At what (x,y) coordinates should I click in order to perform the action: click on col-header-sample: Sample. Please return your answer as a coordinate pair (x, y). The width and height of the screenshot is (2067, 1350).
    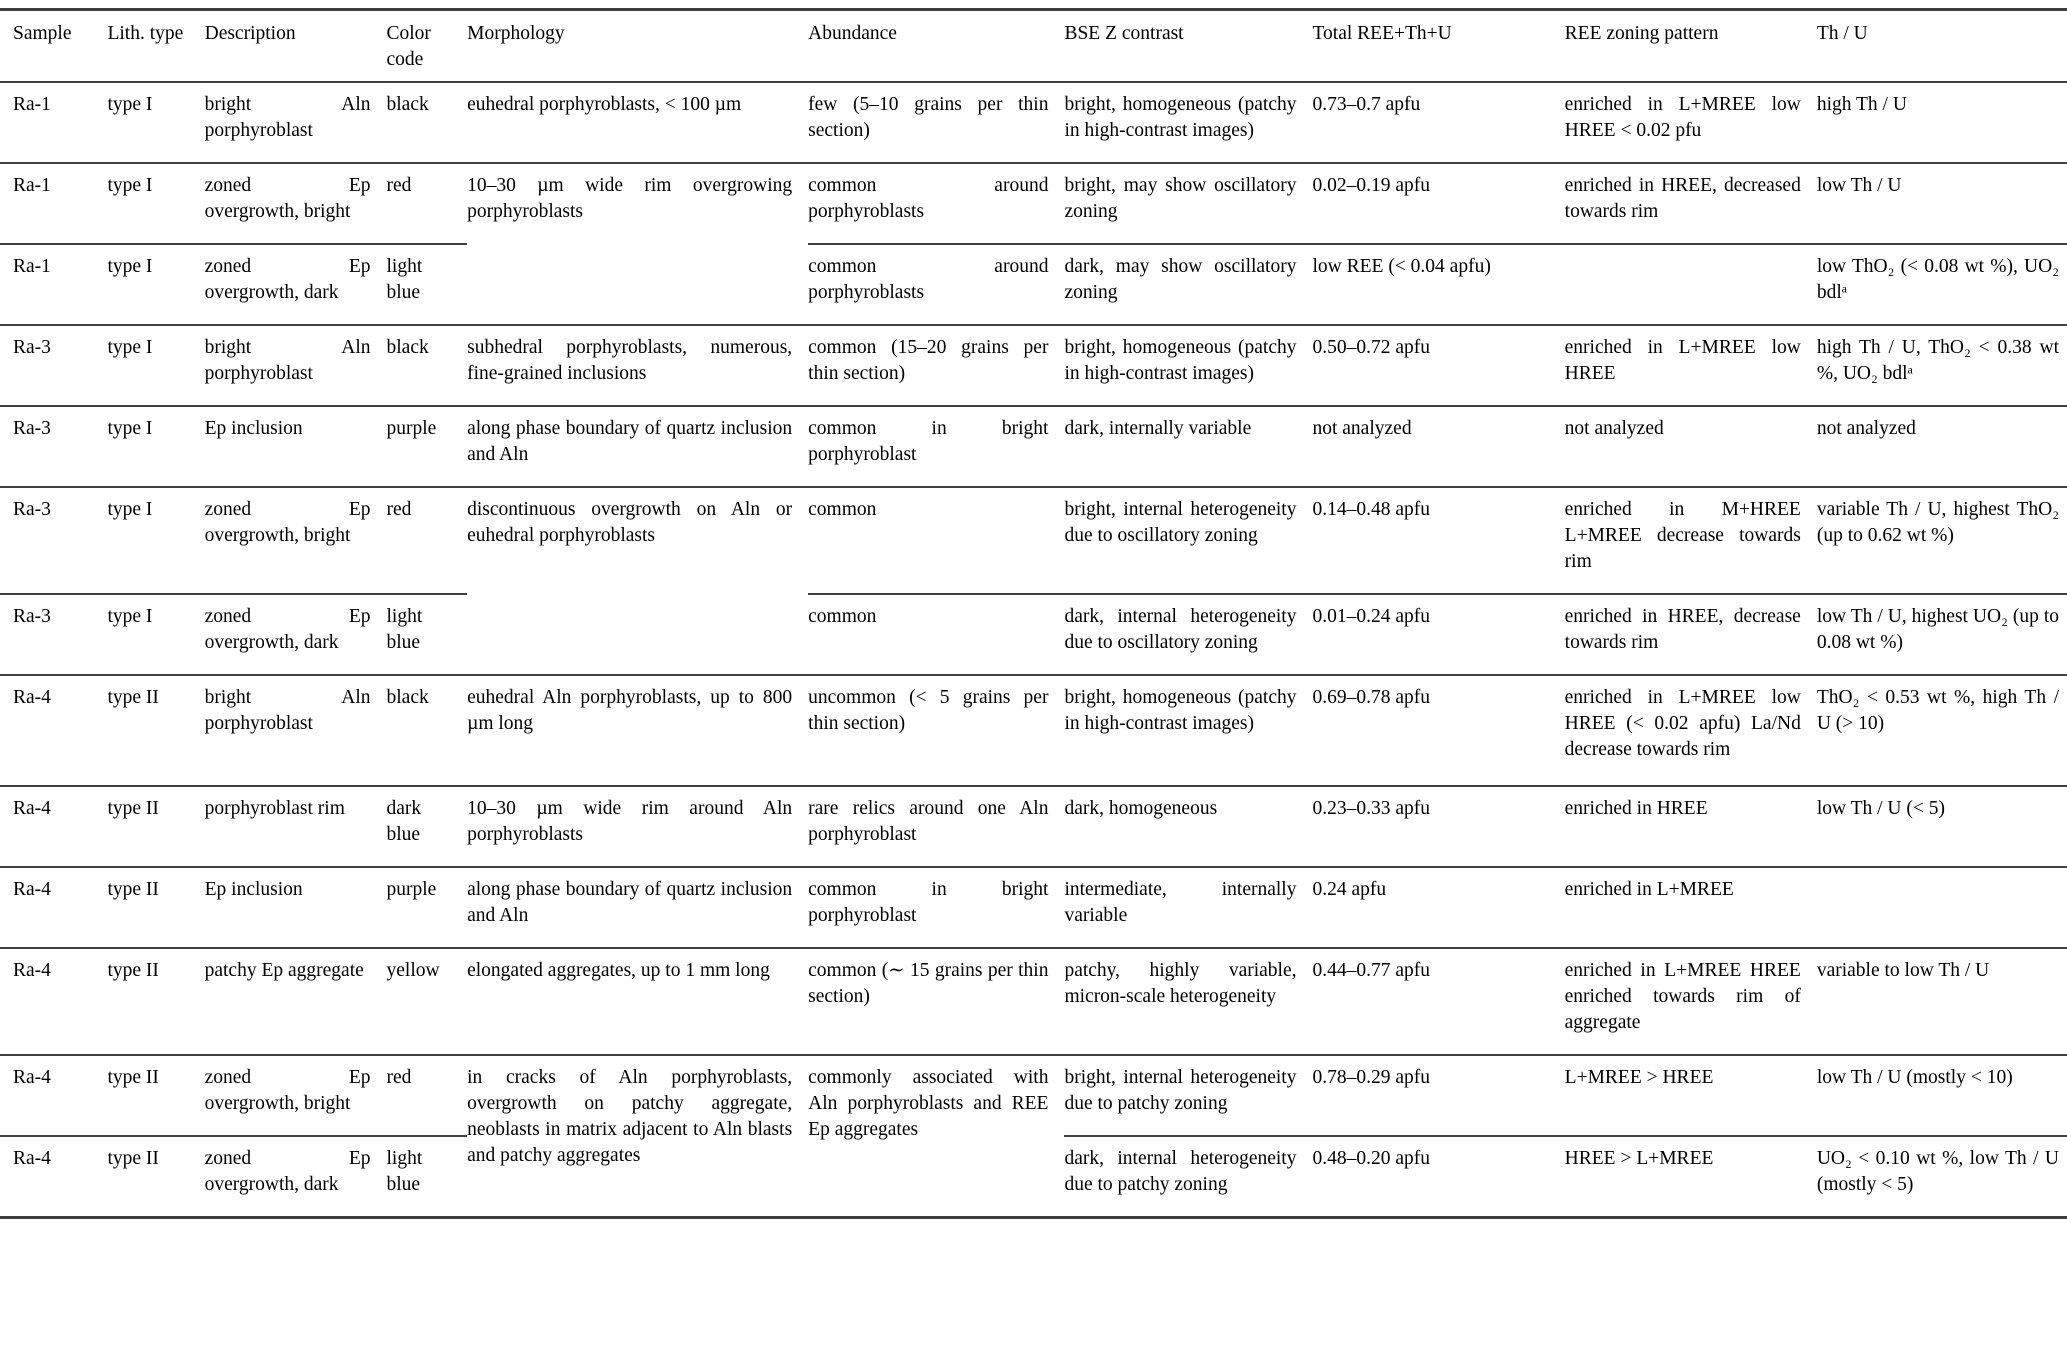
    Looking at the image, I should click on (54, 46).